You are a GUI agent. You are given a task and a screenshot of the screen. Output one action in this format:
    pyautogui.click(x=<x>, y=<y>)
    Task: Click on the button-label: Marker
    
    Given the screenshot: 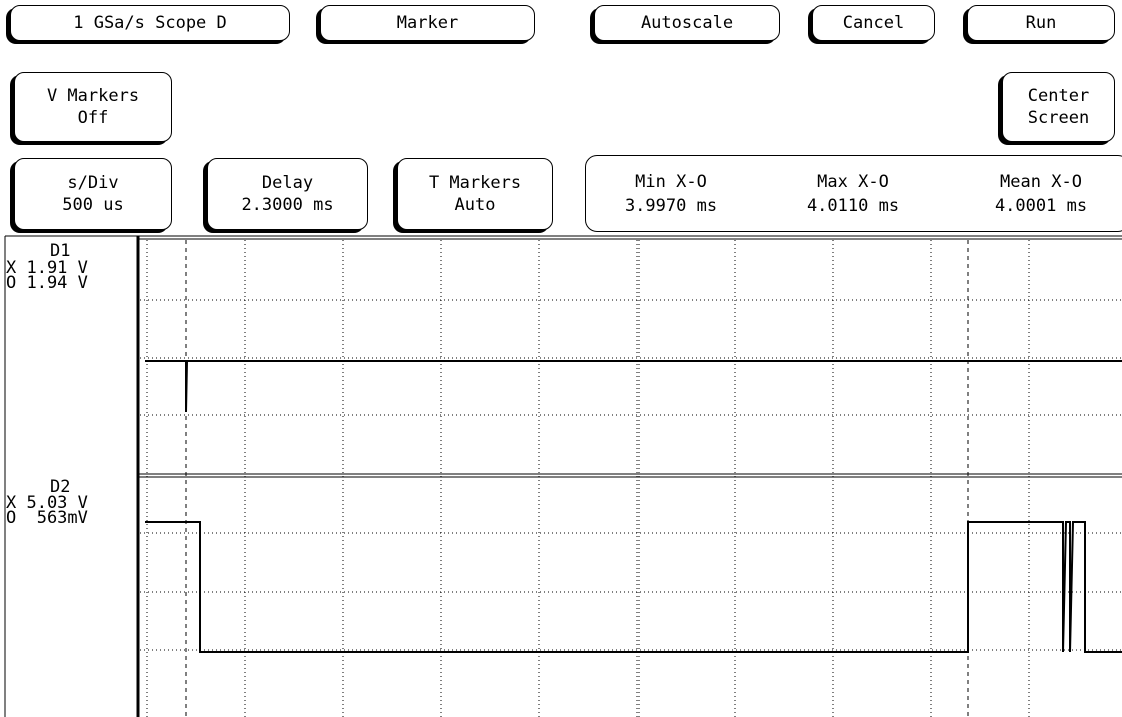 What is the action you would take?
    pyautogui.click(x=427, y=23)
    